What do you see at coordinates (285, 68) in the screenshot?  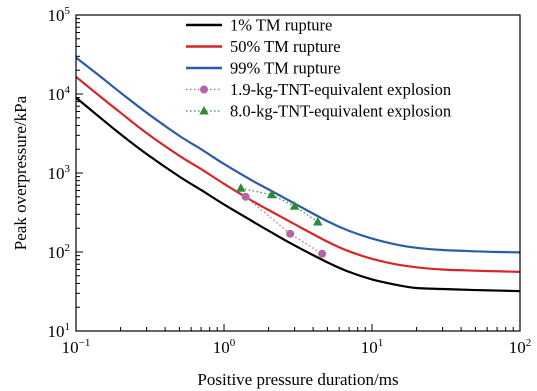 I see `legend-label: 99% TM rupture` at bounding box center [285, 68].